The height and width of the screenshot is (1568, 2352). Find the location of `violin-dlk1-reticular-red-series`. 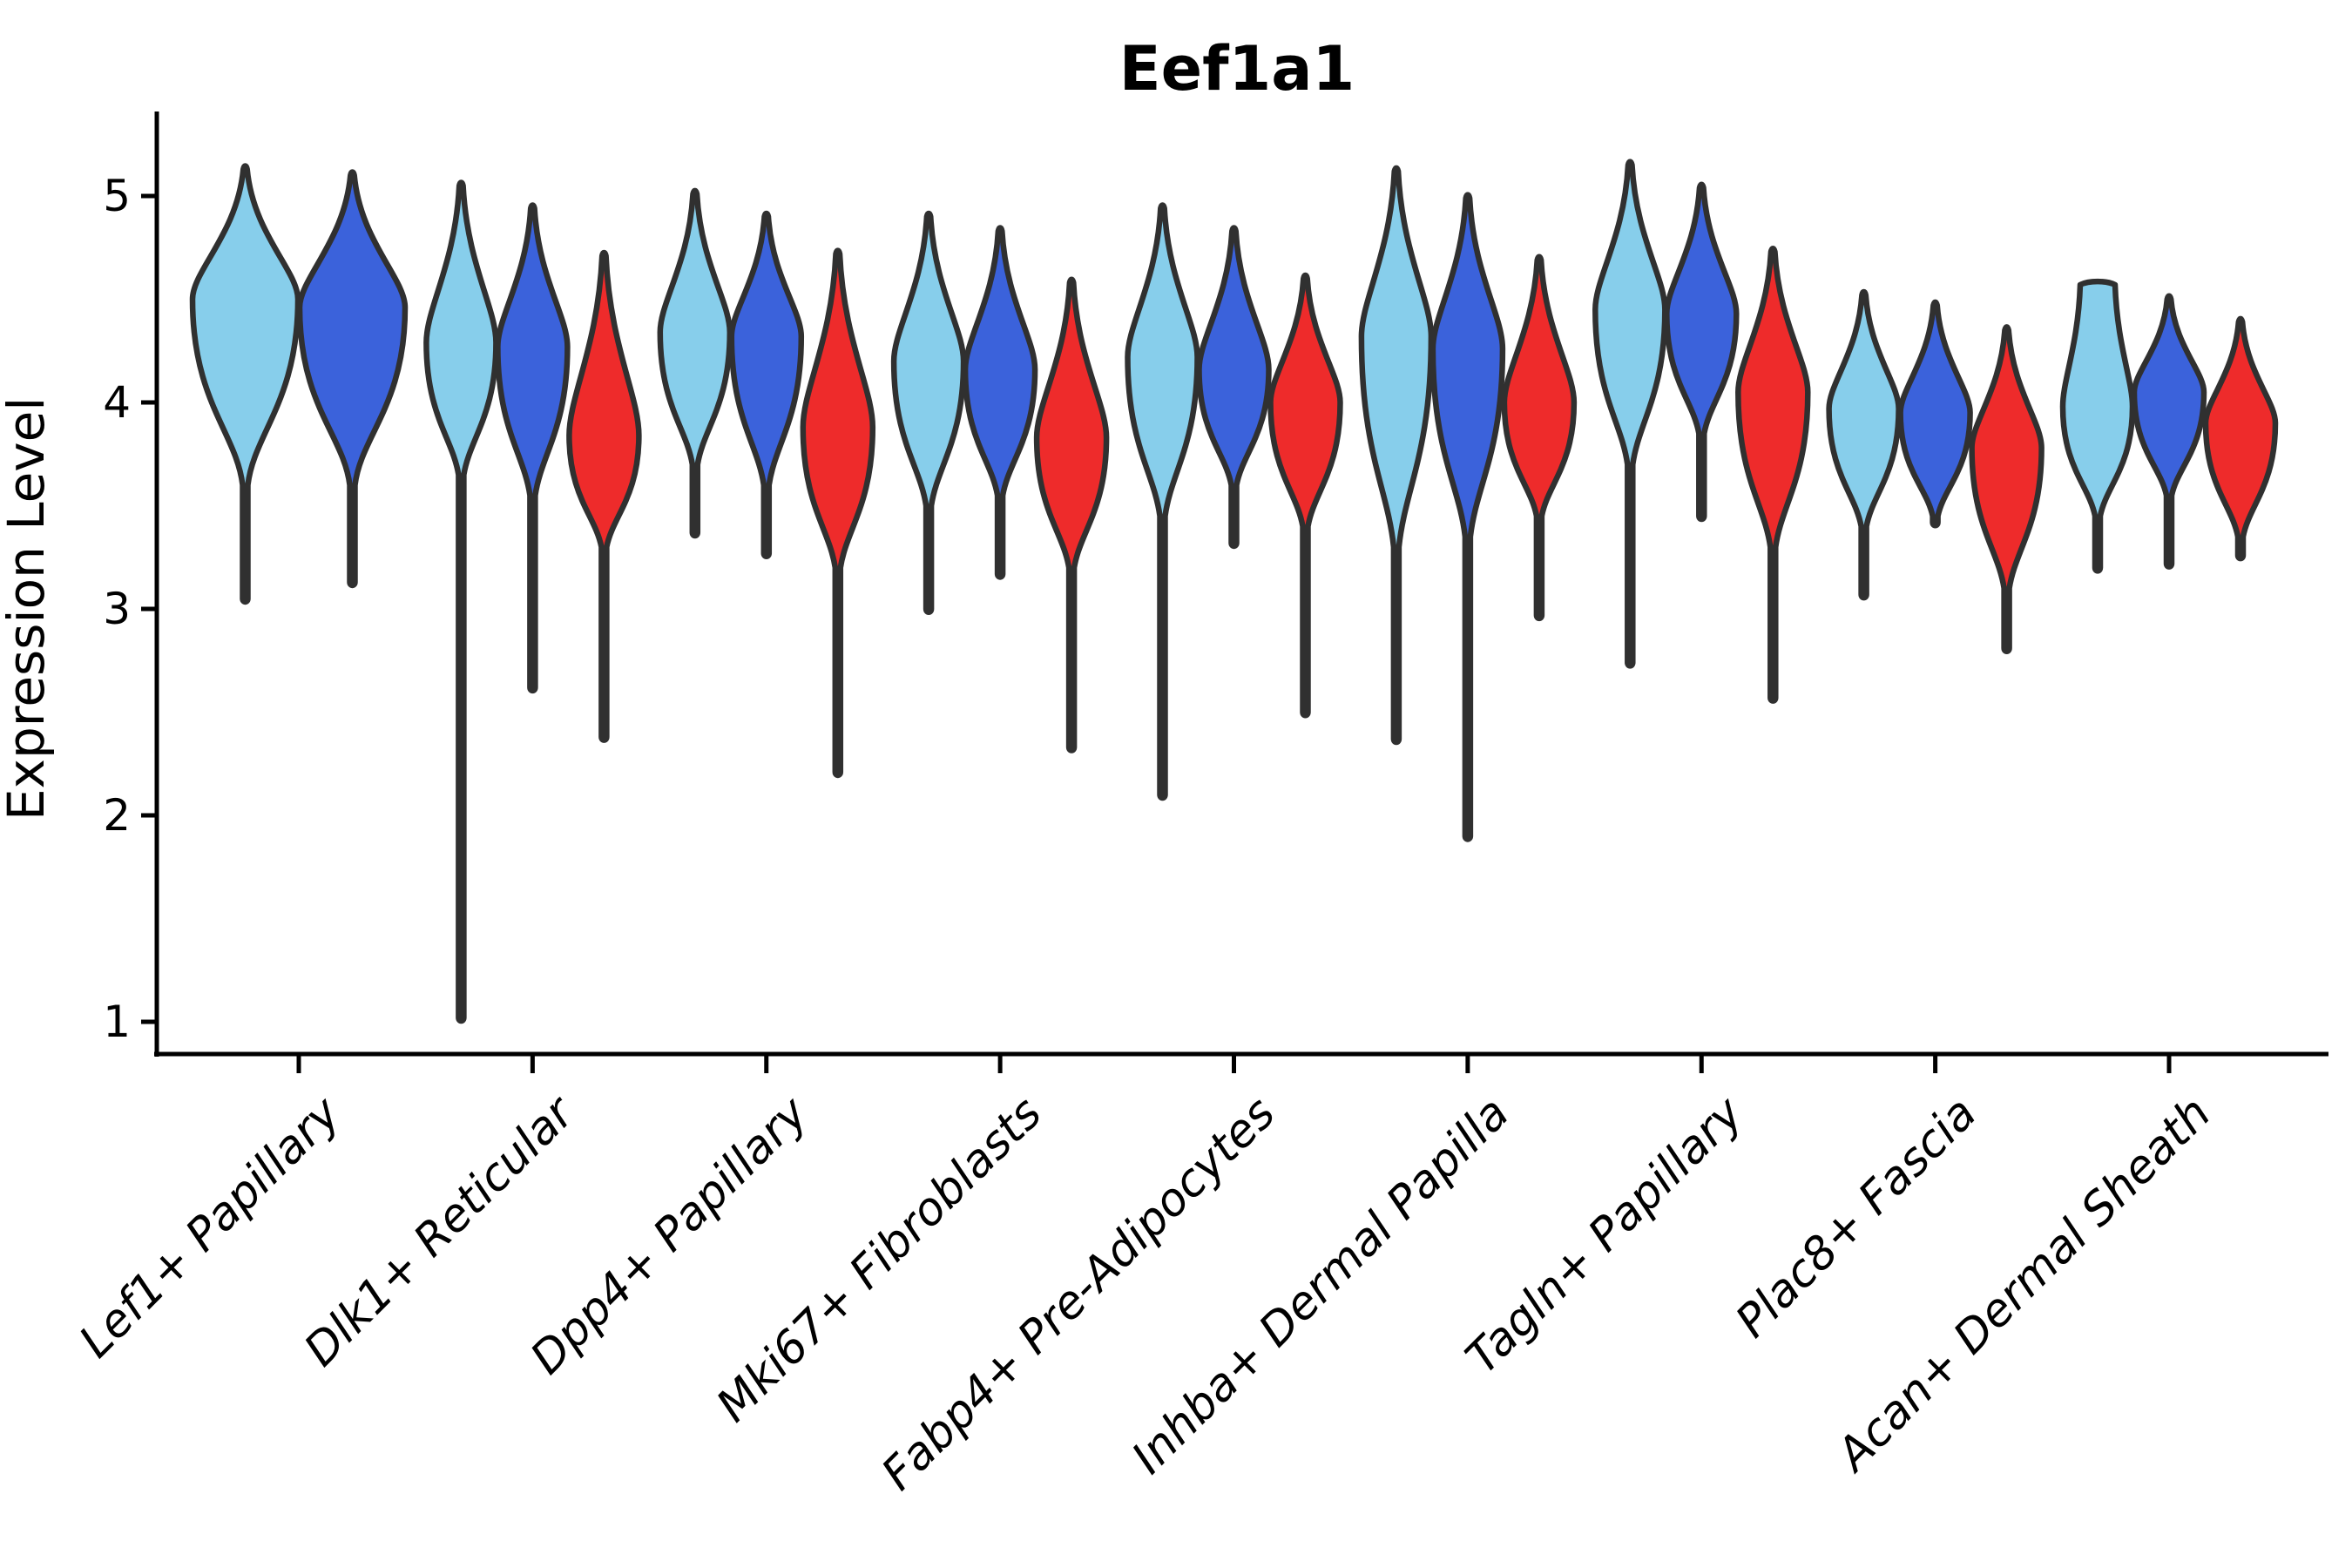

violin-dlk1-reticular-red-series is located at coordinates (604, 496).